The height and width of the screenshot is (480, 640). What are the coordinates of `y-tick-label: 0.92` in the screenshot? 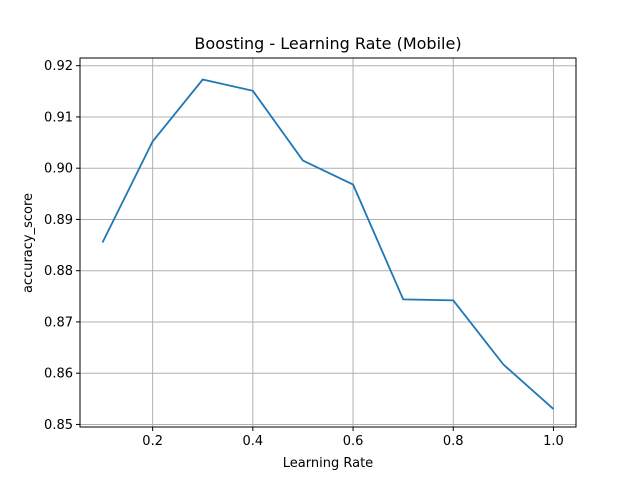 It's located at (58, 66).